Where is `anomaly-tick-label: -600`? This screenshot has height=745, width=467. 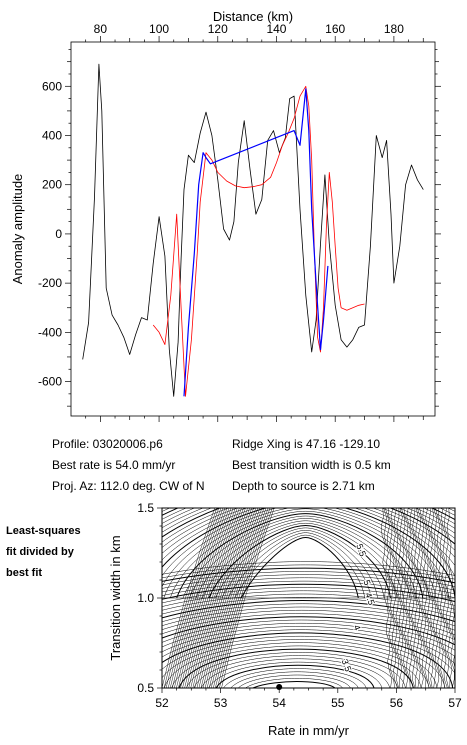 anomaly-tick-label: -600 is located at coordinates (50, 382).